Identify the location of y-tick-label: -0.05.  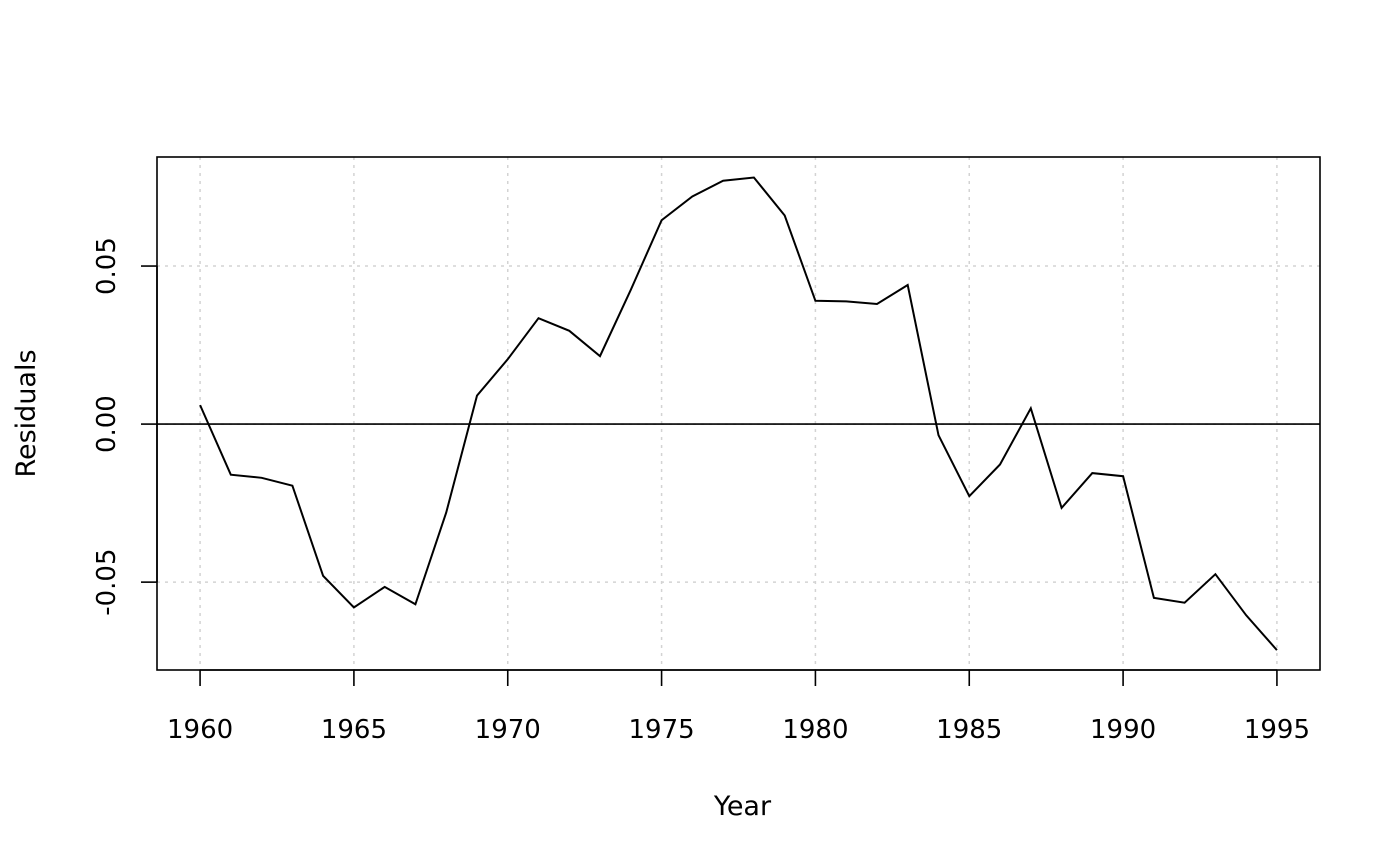
(107, 581).